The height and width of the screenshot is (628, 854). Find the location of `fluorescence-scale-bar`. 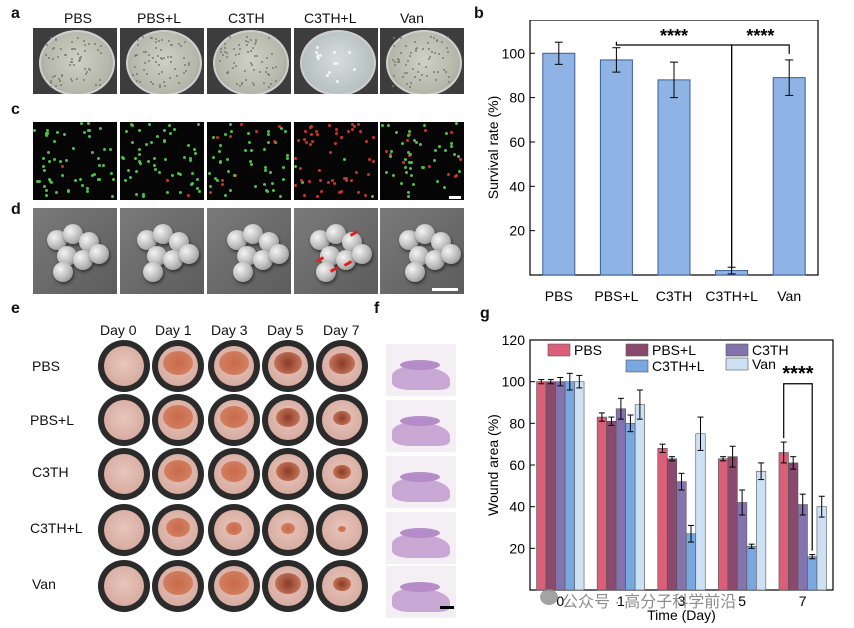

fluorescence-scale-bar is located at coordinates (455, 197).